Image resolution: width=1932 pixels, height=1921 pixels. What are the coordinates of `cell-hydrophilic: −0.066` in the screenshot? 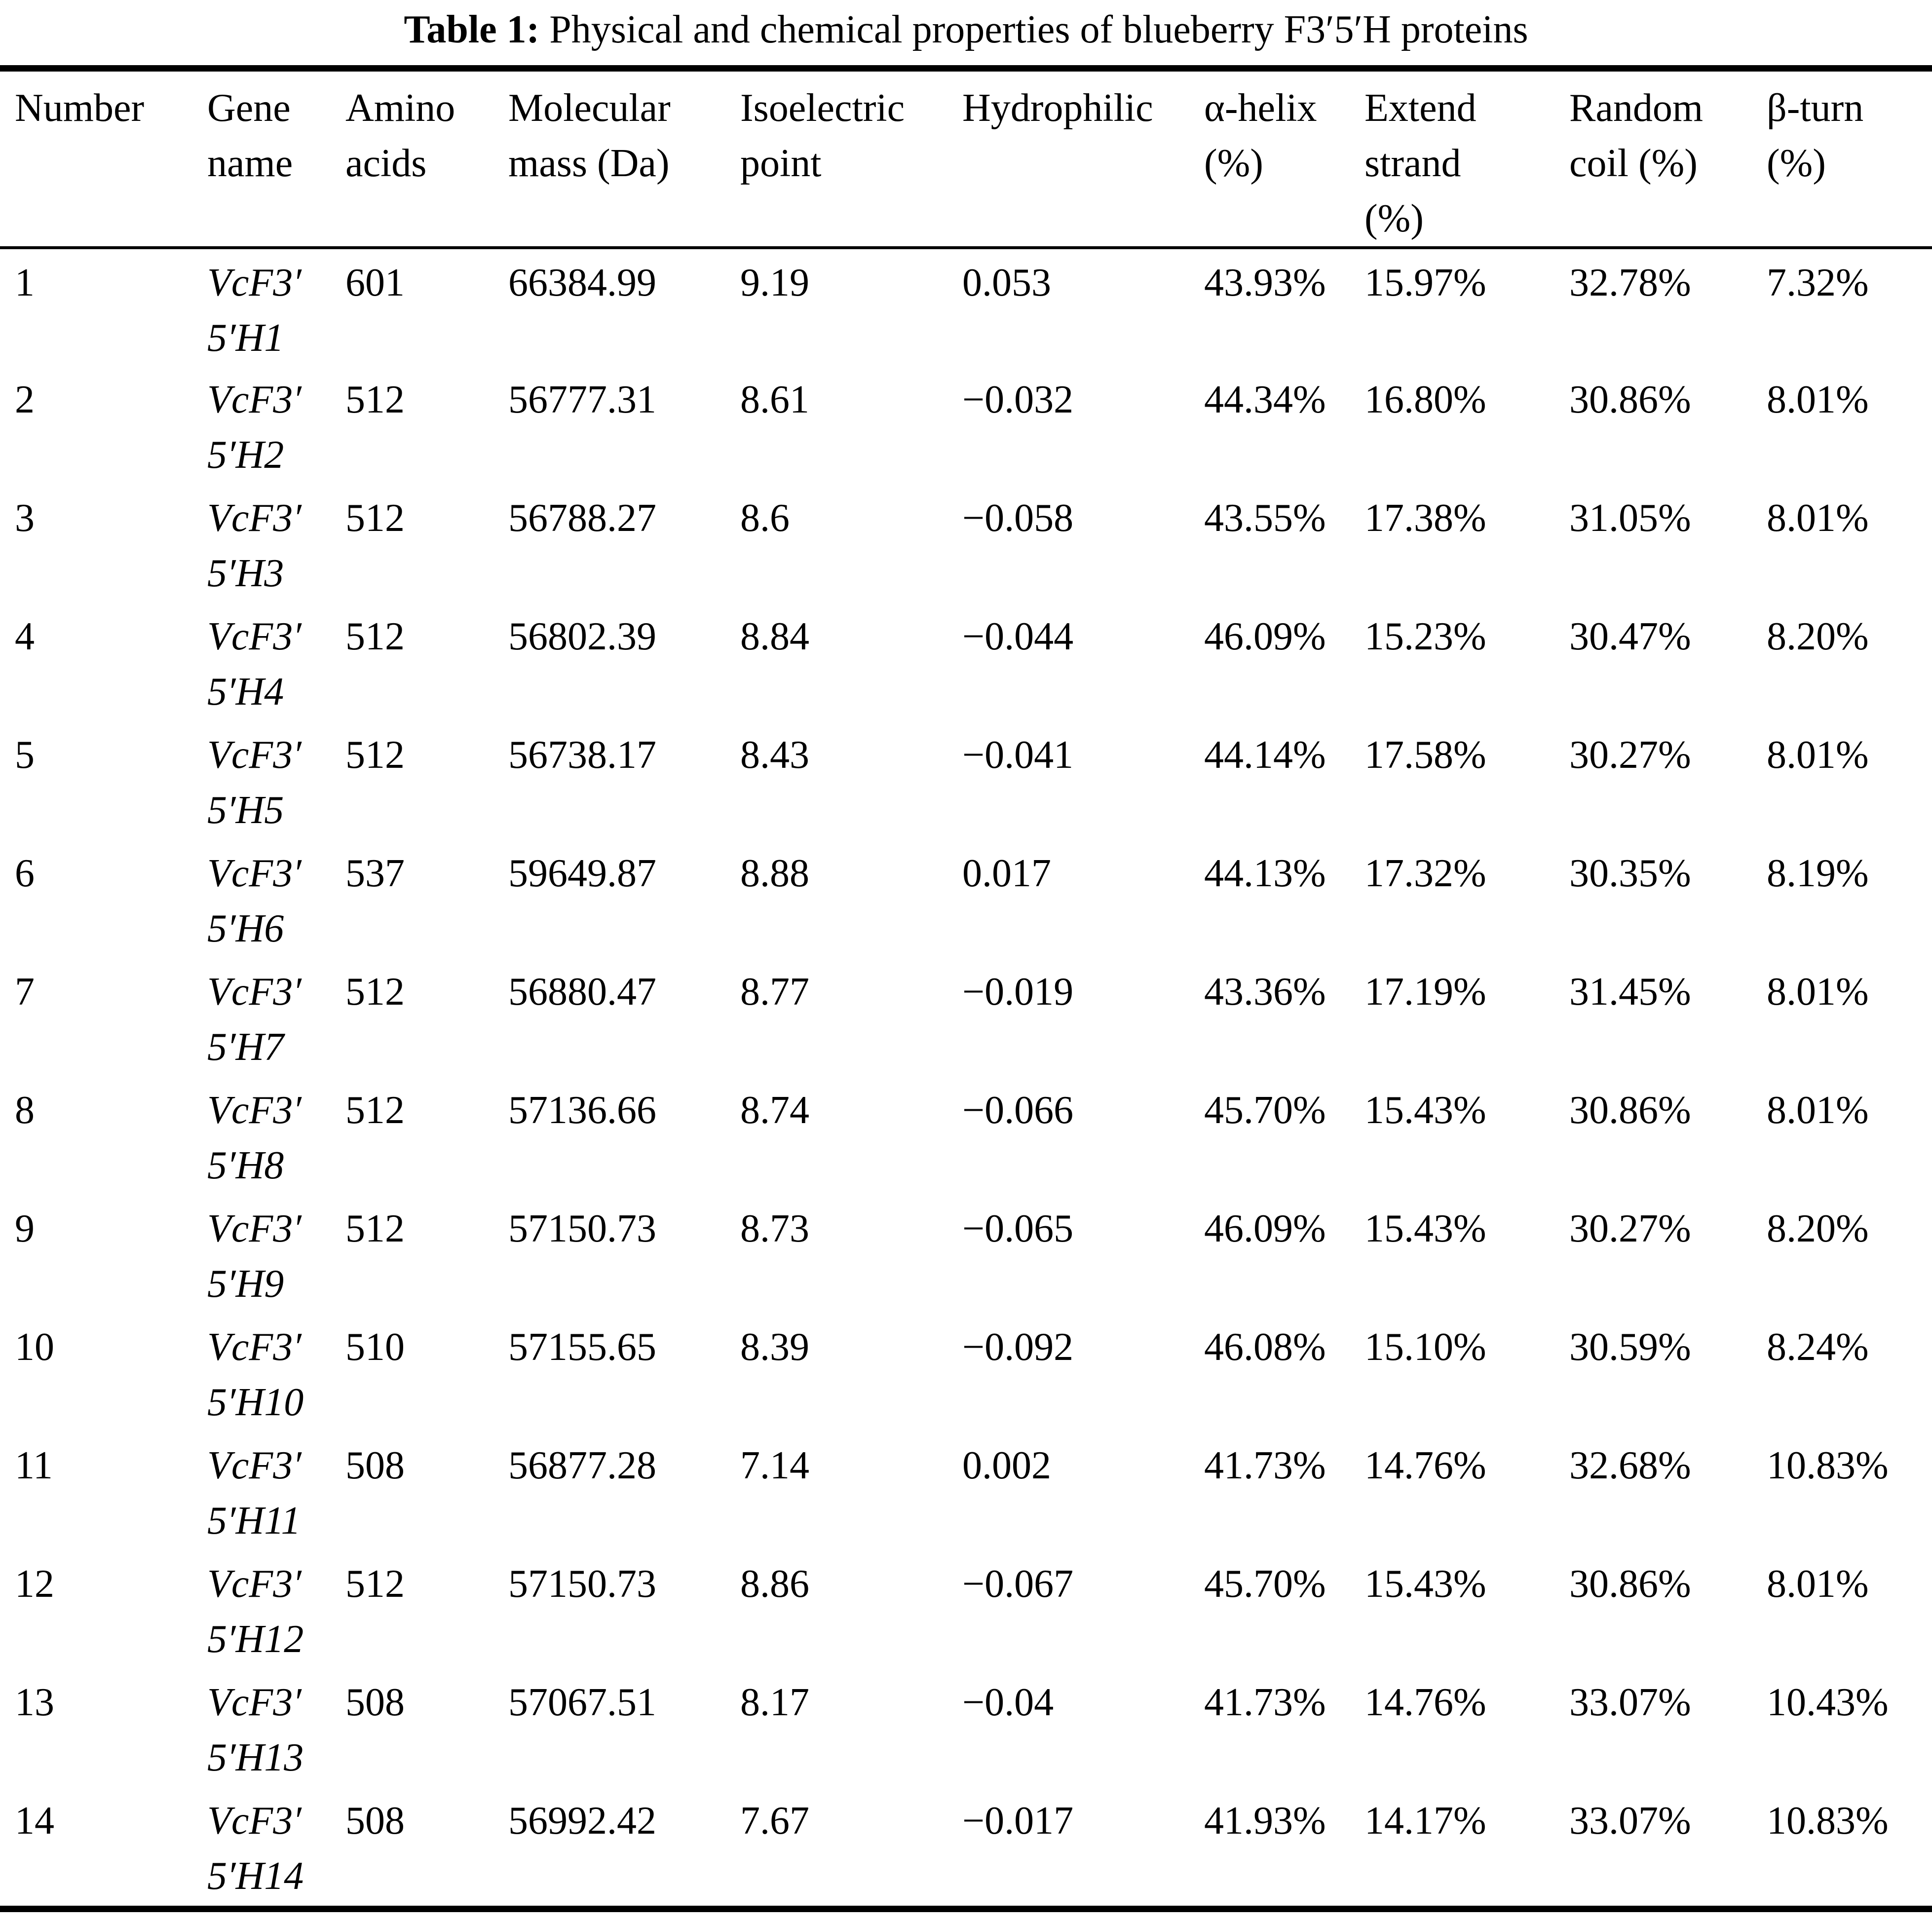 It's located at (1018, 1110).